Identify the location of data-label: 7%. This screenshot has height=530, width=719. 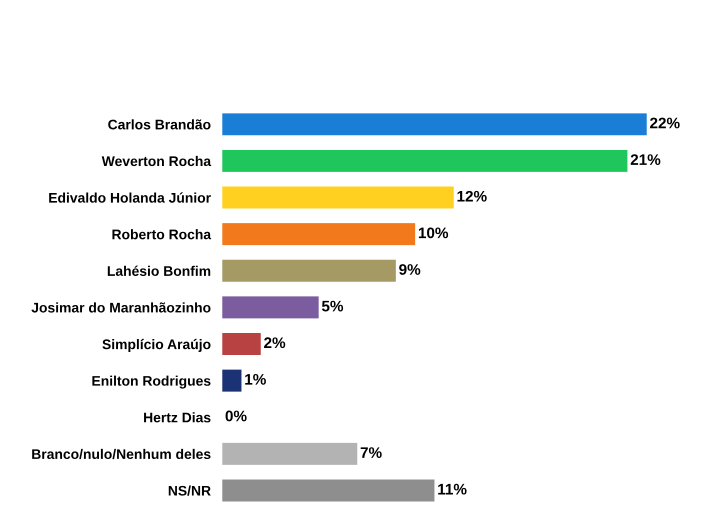
(371, 452).